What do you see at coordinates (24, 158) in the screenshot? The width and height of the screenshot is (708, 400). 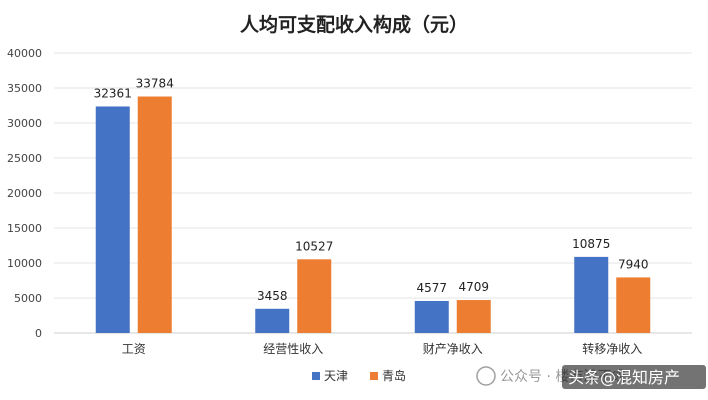 I see `y-tick-label: 25000` at bounding box center [24, 158].